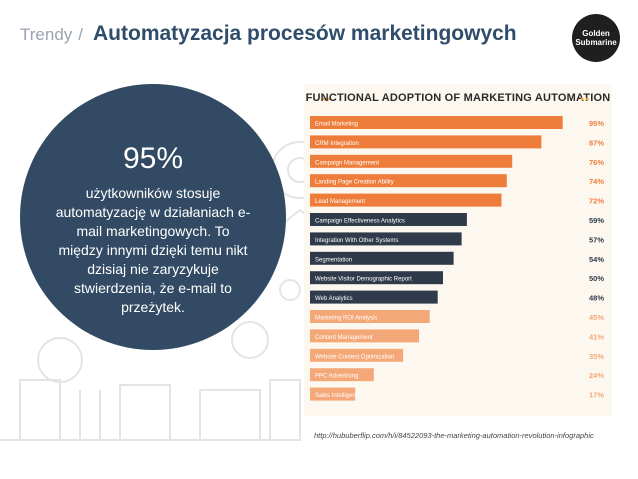 The image size is (638, 479). I want to click on bar-label-14: PPC Advertising, so click(336, 377).